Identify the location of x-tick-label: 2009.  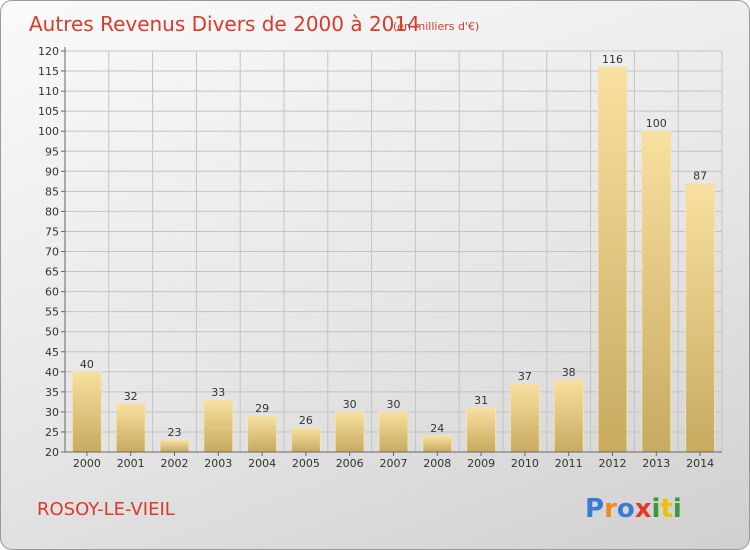
(481, 463).